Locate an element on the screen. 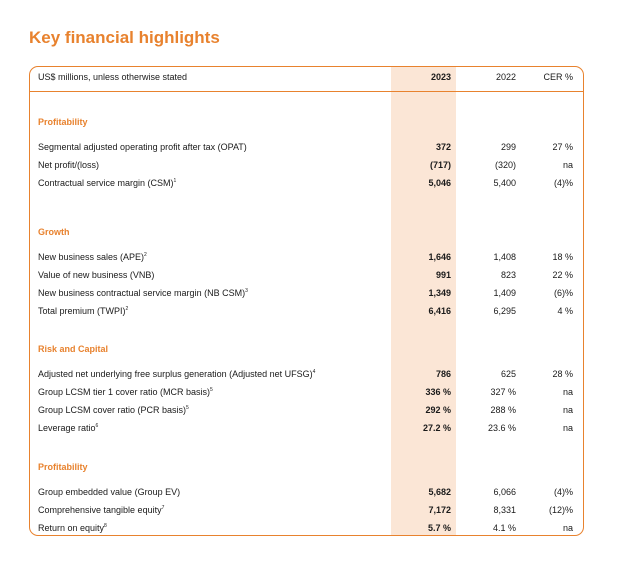 This screenshot has width=617, height=567. value-2022: 823 is located at coordinates (508, 275).